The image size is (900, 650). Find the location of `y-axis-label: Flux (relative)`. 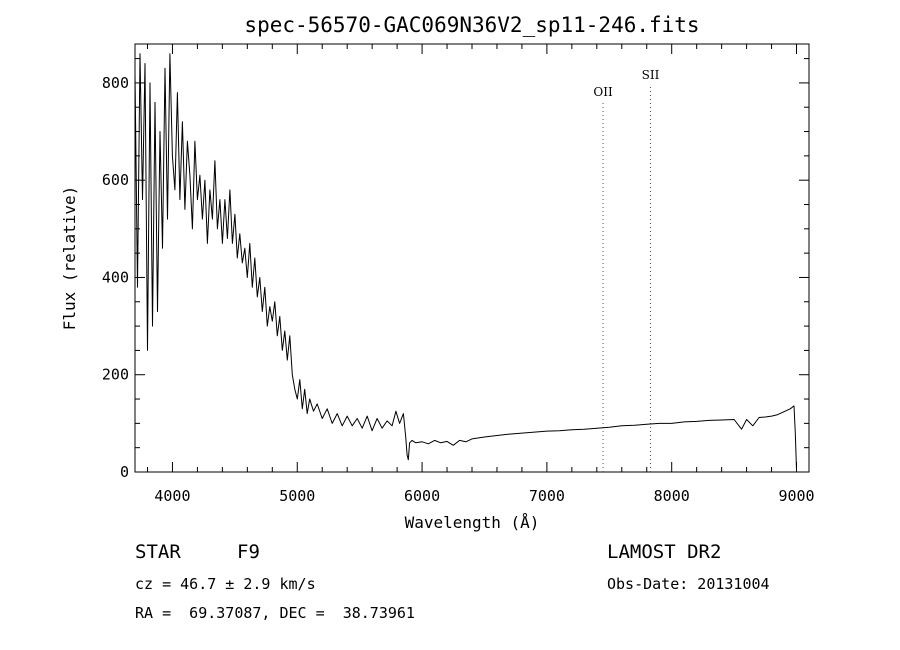

y-axis-label: Flux (relative) is located at coordinates (69, 258).